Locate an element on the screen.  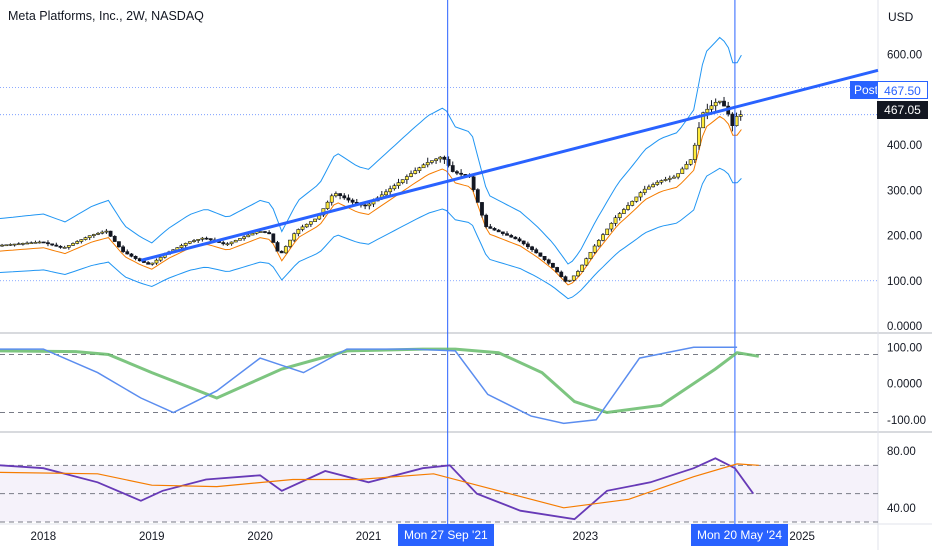
oscillator-axis-tick-label: 0.0000 is located at coordinates (904, 385).